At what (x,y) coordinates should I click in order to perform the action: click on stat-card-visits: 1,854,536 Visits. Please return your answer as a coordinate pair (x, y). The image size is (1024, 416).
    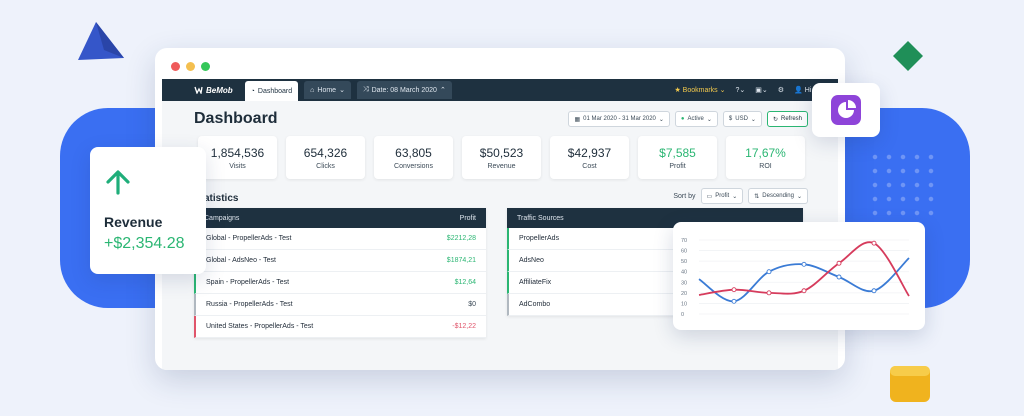
    Looking at the image, I should click on (237, 157).